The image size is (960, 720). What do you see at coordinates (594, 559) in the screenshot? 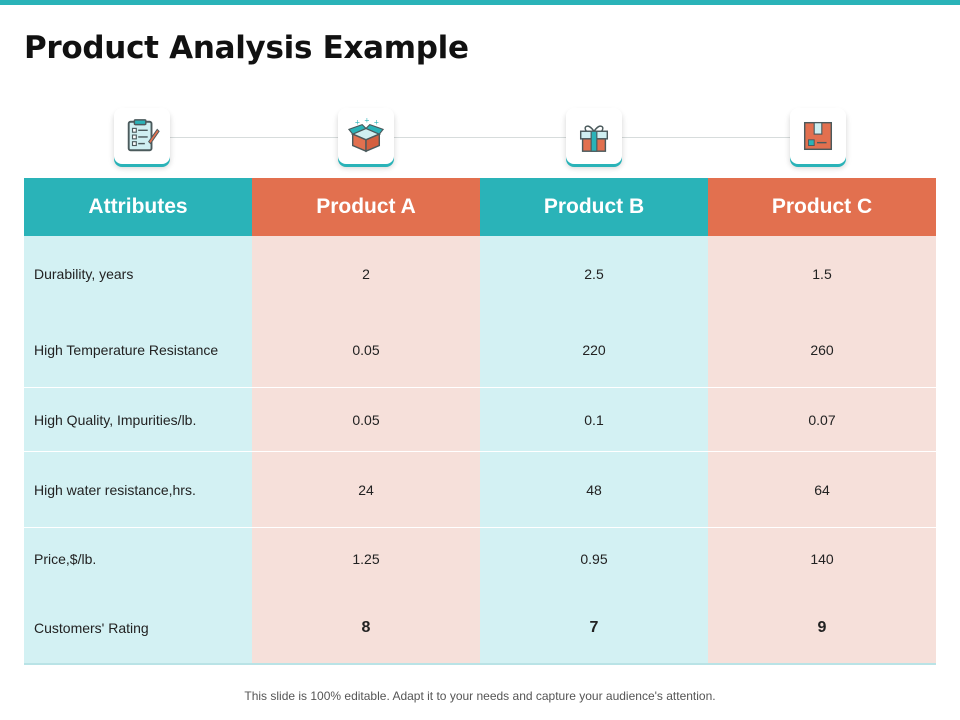
I see `cell-product-b: 0.95` at bounding box center [594, 559].